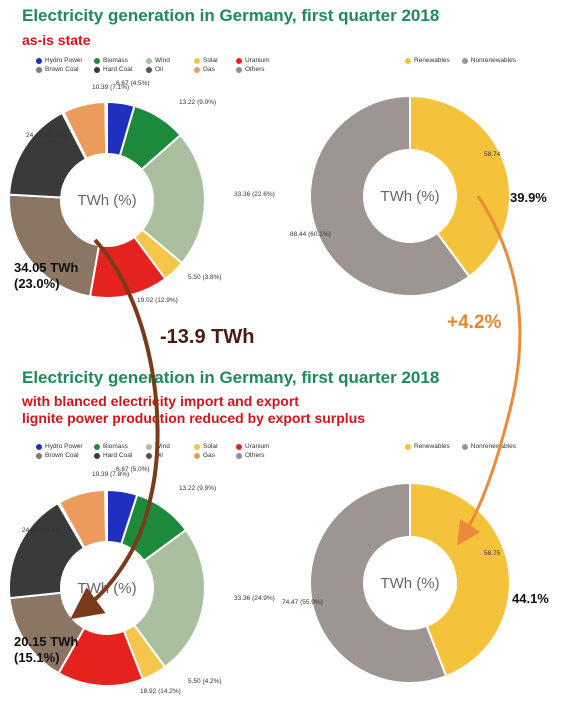  Describe the element at coordinates (255, 455) in the screenshot. I see `legend-label: Others` at that location.